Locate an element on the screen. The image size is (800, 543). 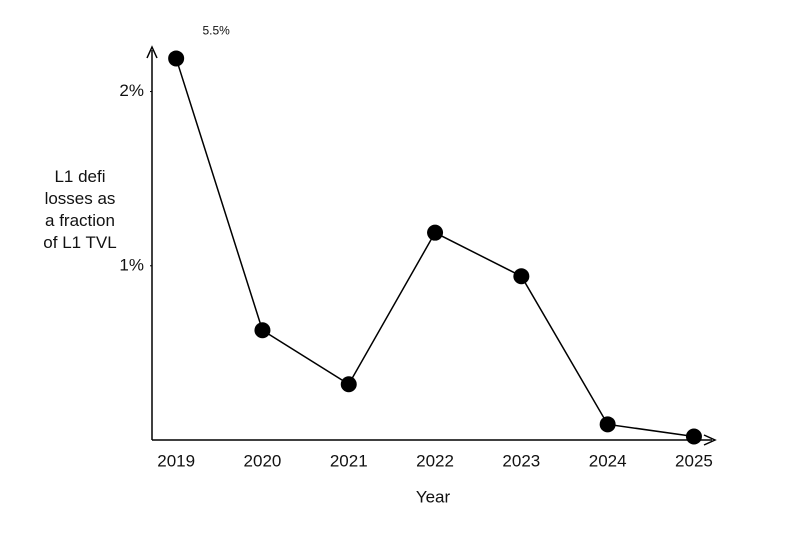
x-tick-label: 2019 is located at coordinates (176, 460).